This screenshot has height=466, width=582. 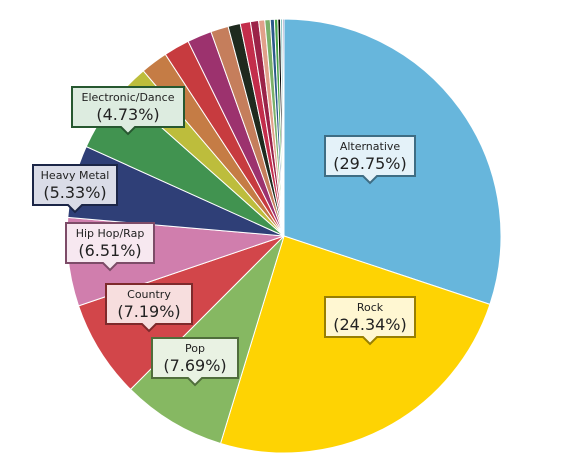 What do you see at coordinates (370, 146) in the screenshot?
I see `slice-label: Alternative` at bounding box center [370, 146].